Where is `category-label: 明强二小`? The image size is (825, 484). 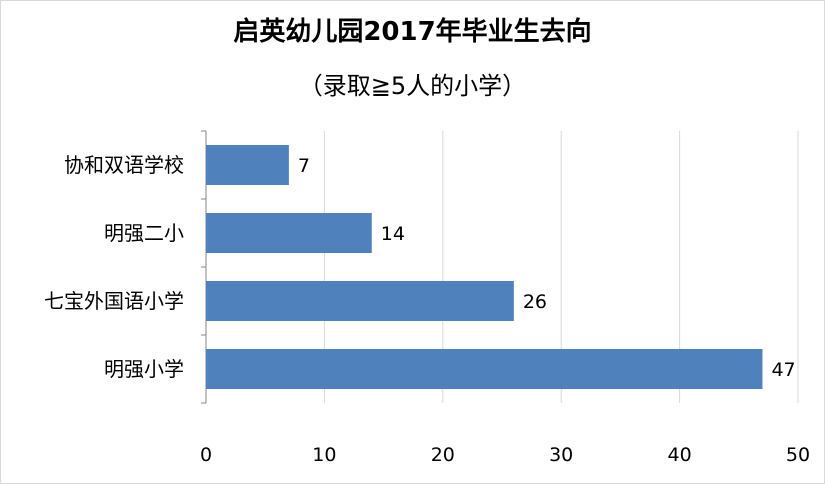
category-label: 明强二小 is located at coordinates (144, 233).